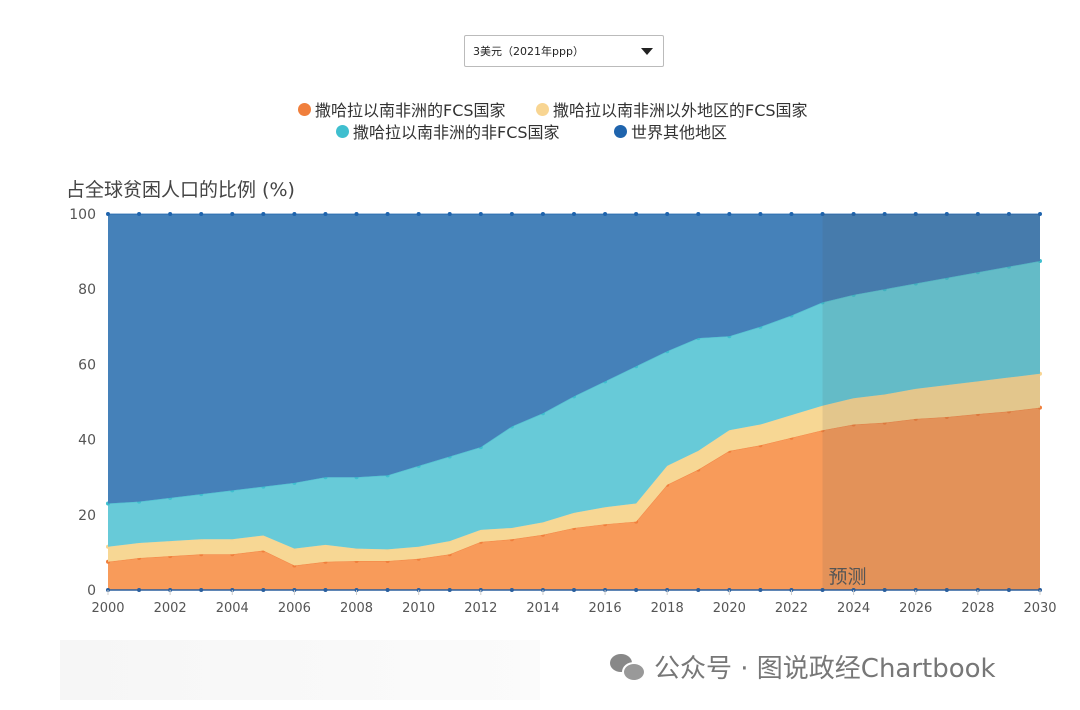 The height and width of the screenshot is (710, 1080). I want to click on dropdown-selected-value: 3美元（2021年ppp）, so click(528, 51).